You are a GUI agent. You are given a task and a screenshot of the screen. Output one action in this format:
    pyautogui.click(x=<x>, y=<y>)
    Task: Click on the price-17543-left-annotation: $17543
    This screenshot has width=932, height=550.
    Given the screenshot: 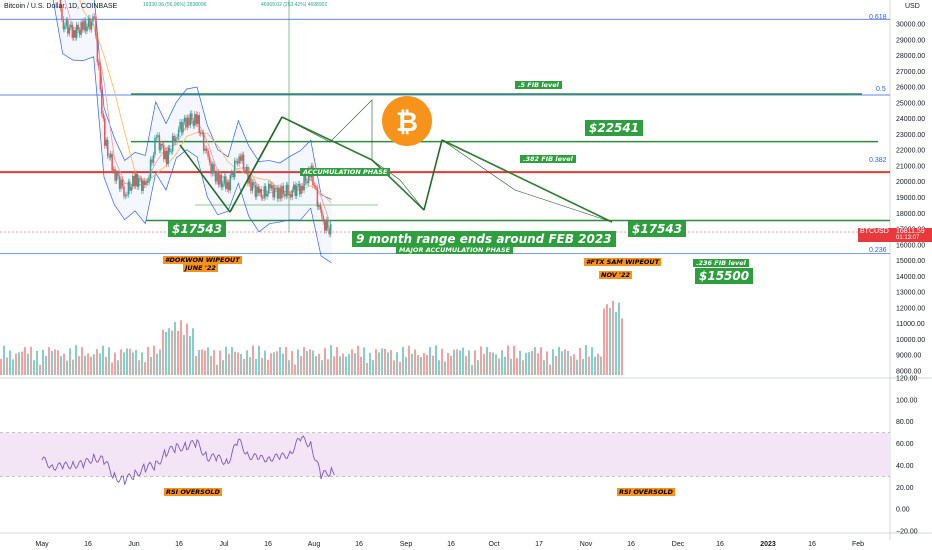 What is the action you would take?
    pyautogui.click(x=197, y=229)
    